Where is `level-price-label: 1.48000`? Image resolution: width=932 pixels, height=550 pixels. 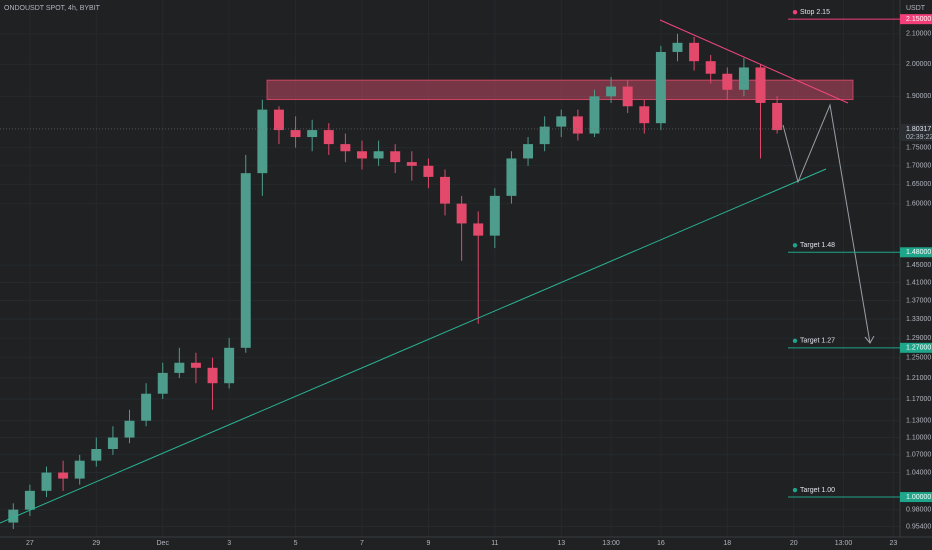
level-price-label: 1.48000 is located at coordinates (918, 252).